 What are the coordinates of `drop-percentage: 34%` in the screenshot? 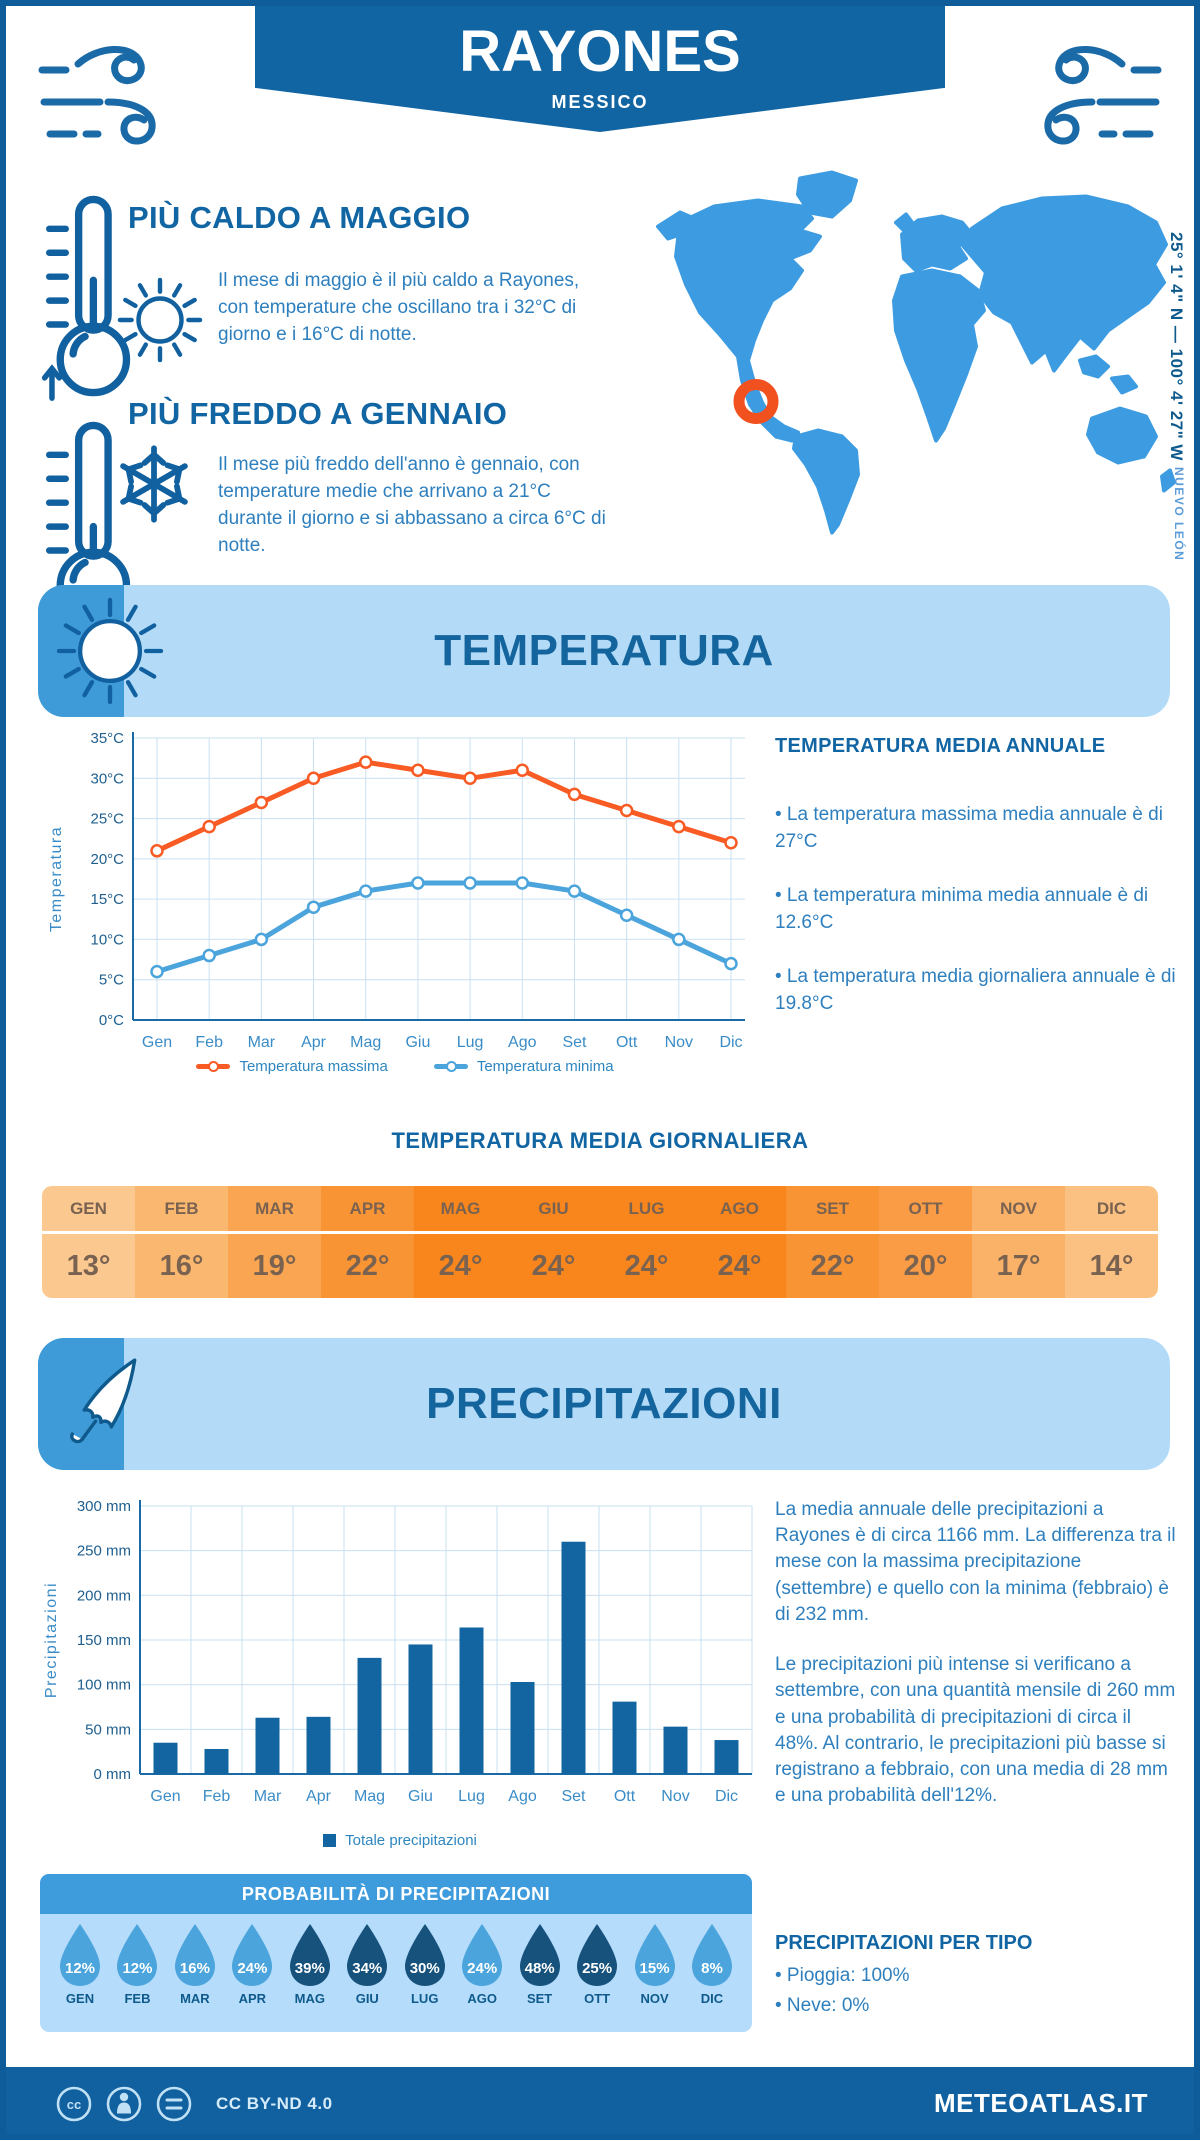 It's located at (367, 1968).